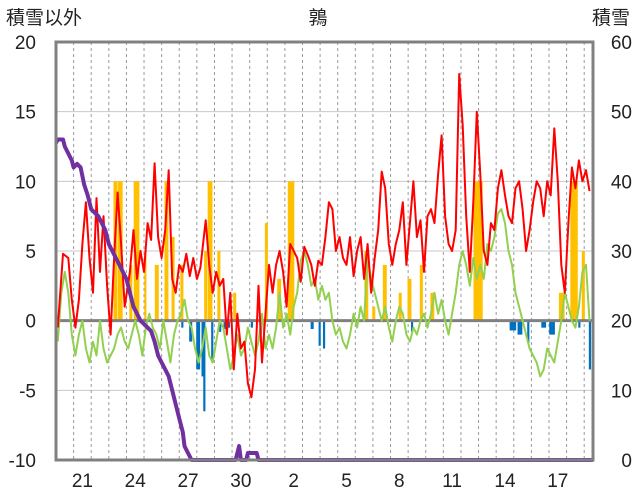 This screenshot has width=636, height=501. What do you see at coordinates (621, 182) in the screenshot?
I see `right-tick-label: 40` at bounding box center [621, 182].